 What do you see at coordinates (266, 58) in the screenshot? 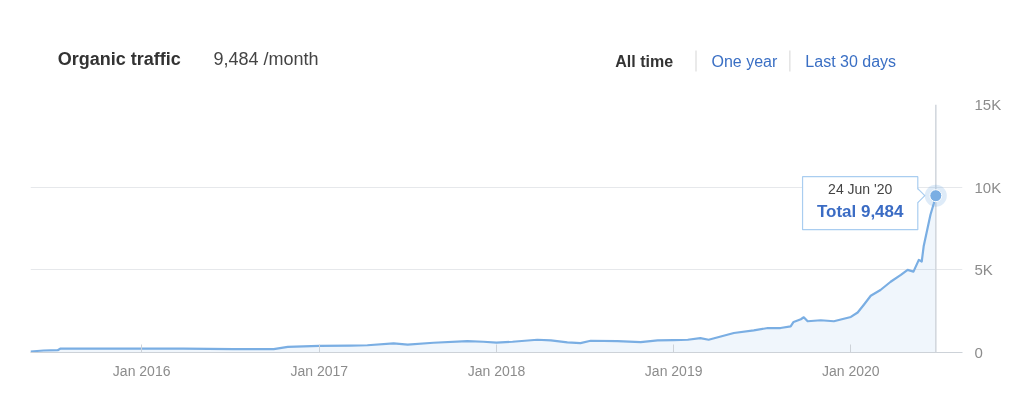
I see `chart-subtitle: 9,484 /month` at bounding box center [266, 58].